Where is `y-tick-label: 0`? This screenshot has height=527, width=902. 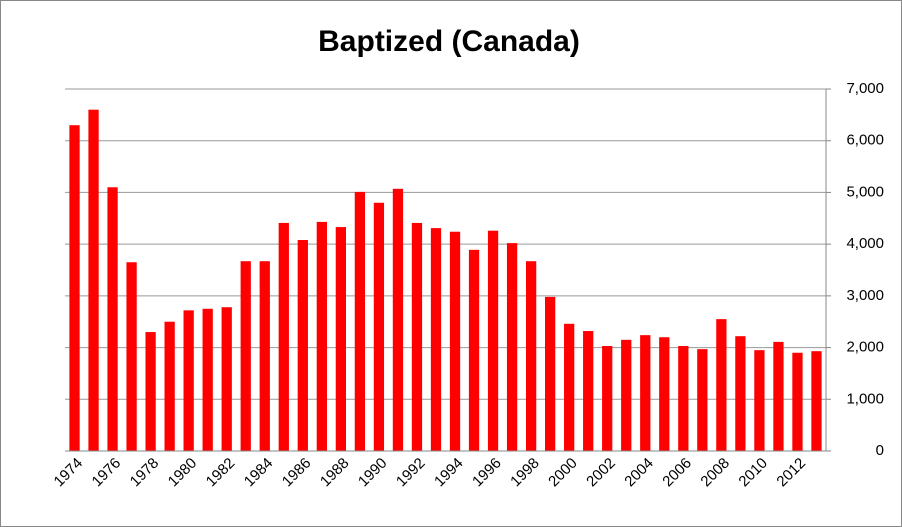 y-tick-label: 0 is located at coordinates (880, 450).